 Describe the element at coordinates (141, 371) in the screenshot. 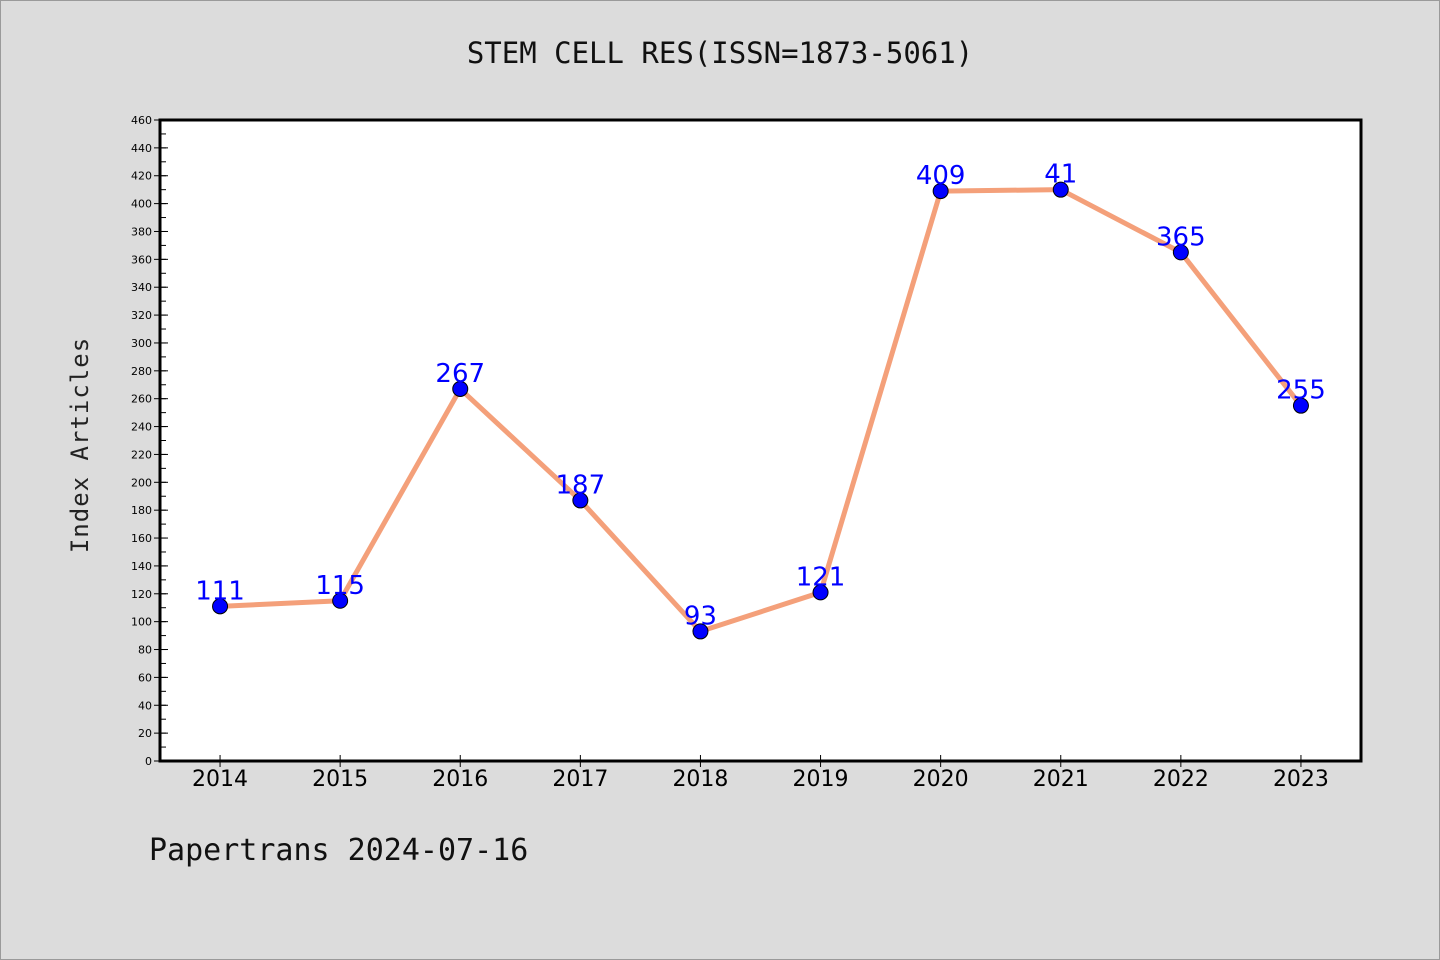

I see `y-tick-label: 280` at that location.